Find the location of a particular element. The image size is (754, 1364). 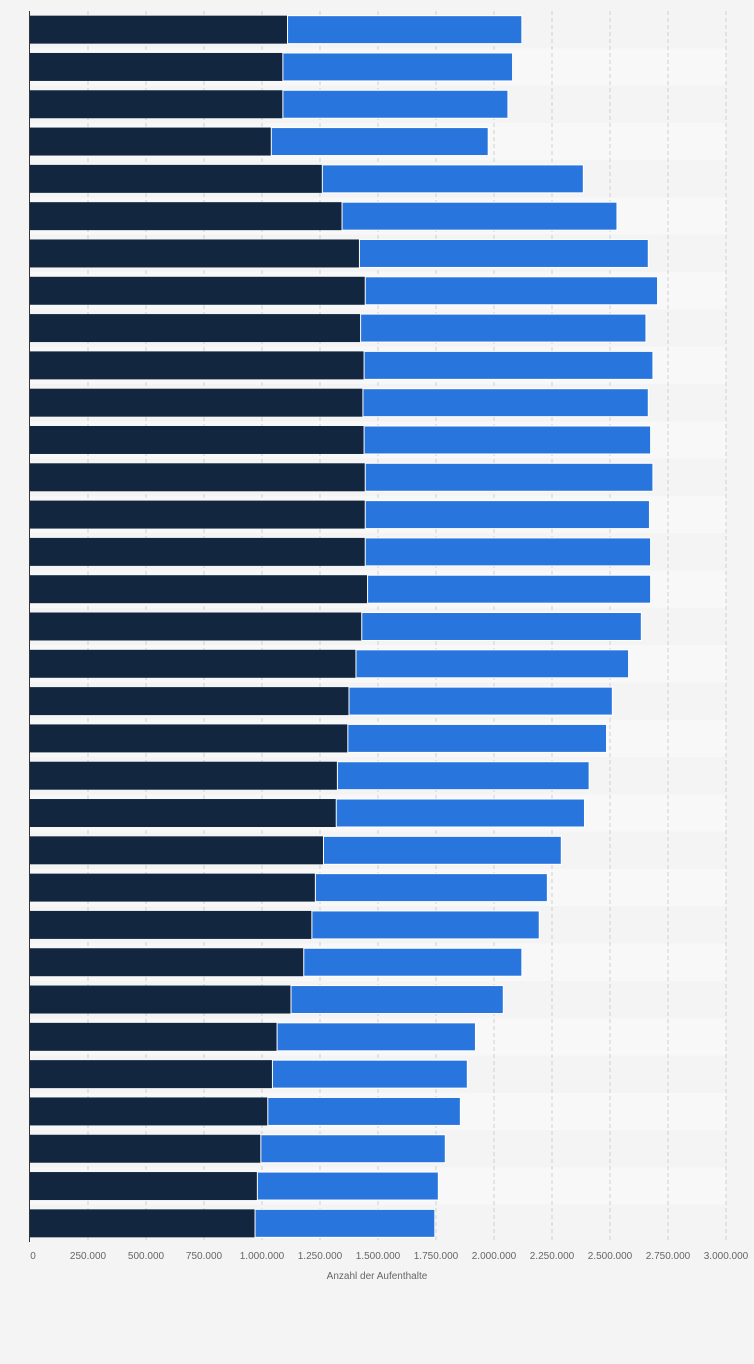

x-tick-label: 3.000.000 is located at coordinates (726, 1256).